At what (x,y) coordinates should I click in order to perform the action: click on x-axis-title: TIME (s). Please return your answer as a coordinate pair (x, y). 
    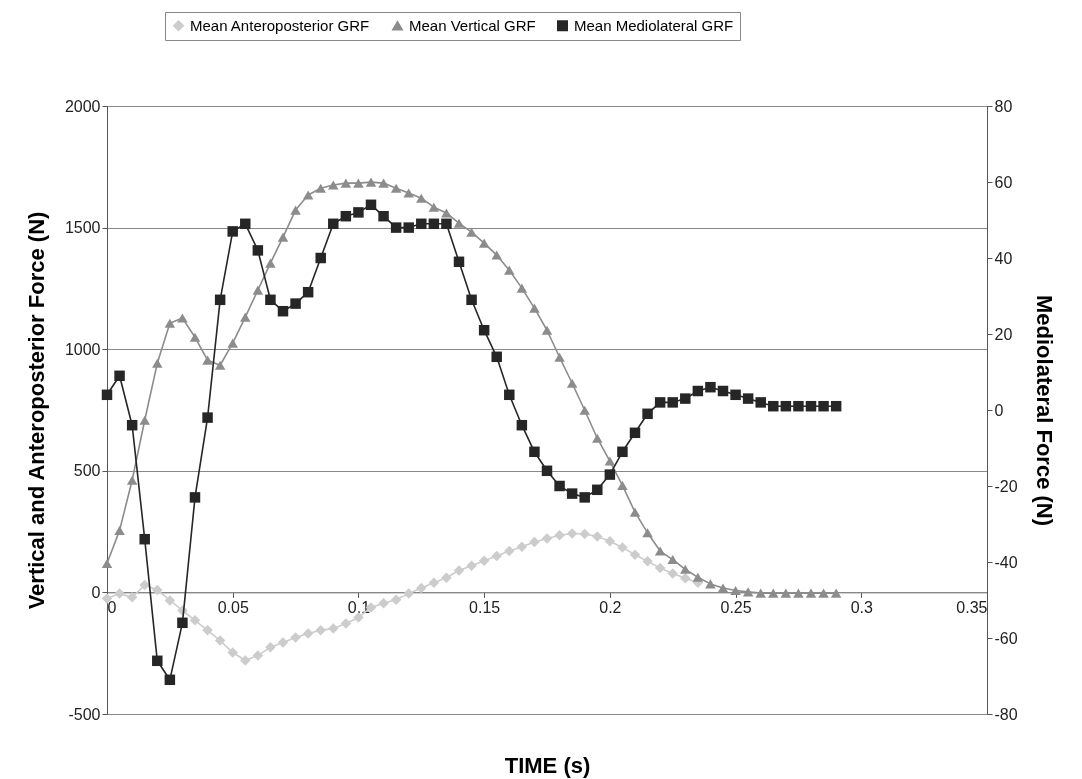
    Looking at the image, I should click on (547, 765).